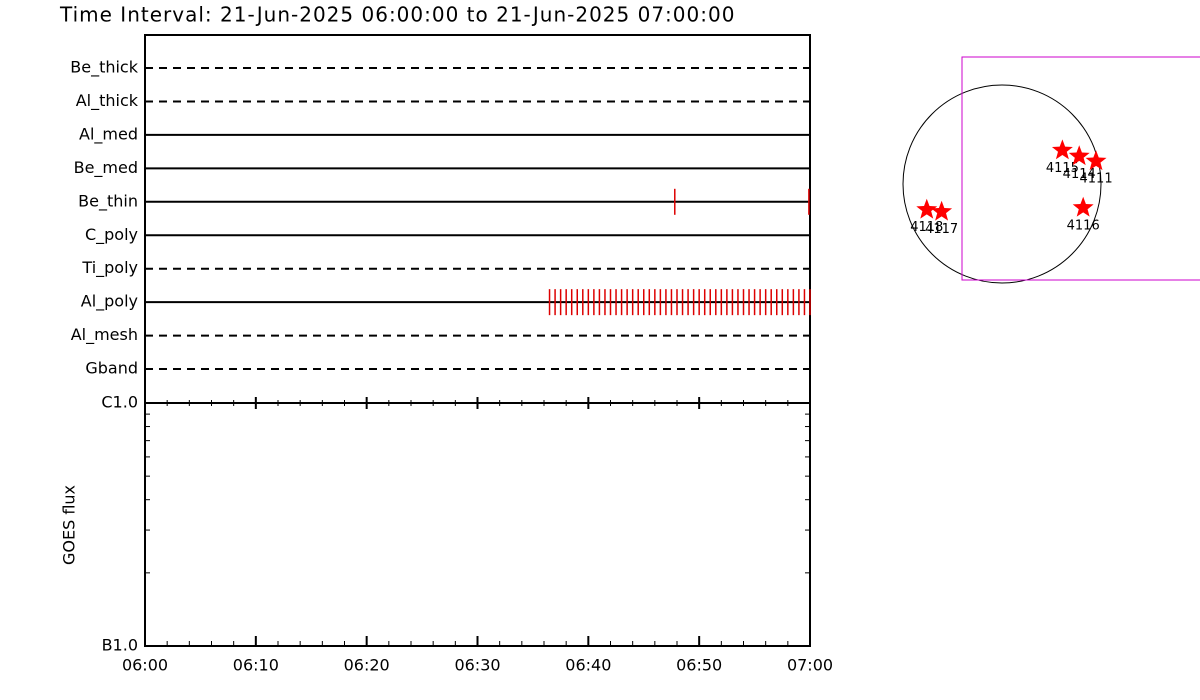 This screenshot has width=1200, height=700. What do you see at coordinates (119, 402) in the screenshot?
I see `y-tick-label: C1.0` at bounding box center [119, 402].